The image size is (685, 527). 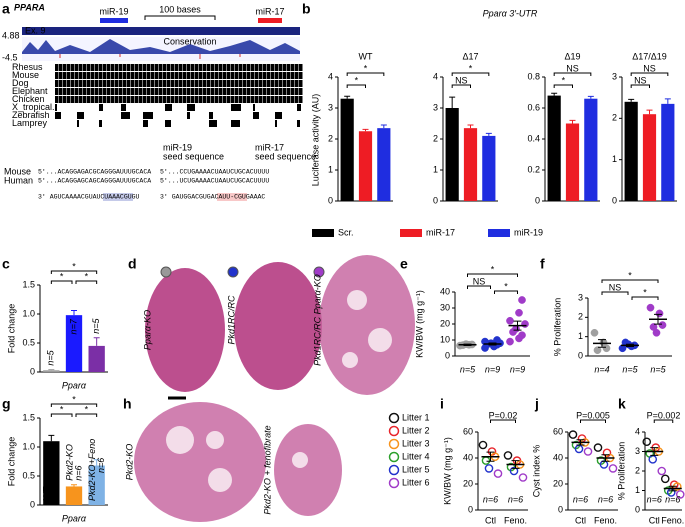 What do you see at coordinates (30, 123) in the screenshot?
I see `species-label: Lamprey` at bounding box center [30, 123].